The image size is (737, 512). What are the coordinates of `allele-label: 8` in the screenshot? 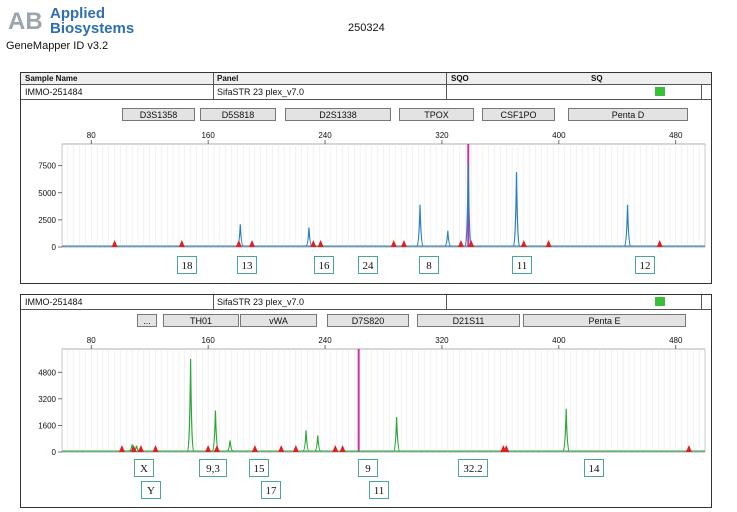 It's located at (429, 265).